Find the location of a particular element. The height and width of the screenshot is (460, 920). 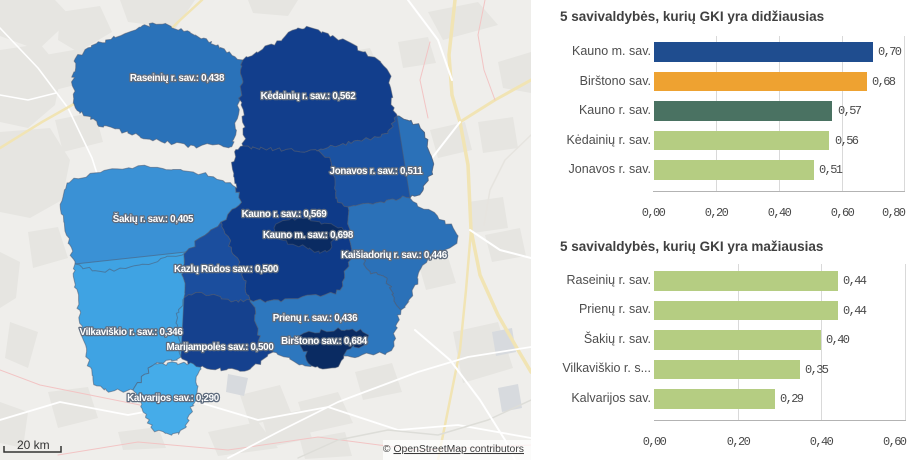

svg-text: Vilkaviškio r. sav.: 0,346 is located at coordinates (132, 332).